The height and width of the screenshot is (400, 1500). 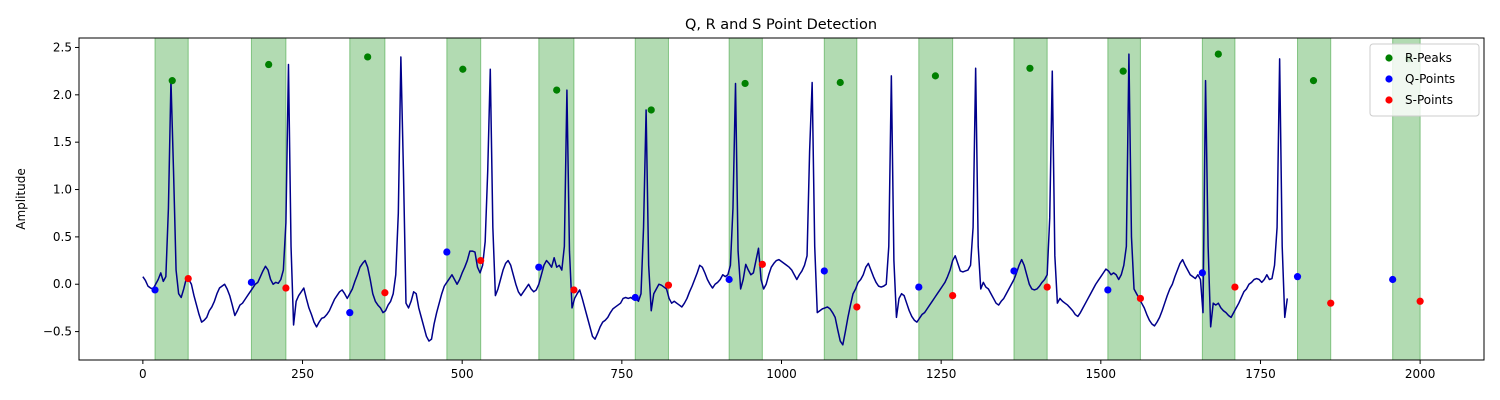 I want to click on y-tick-label: 2.0, so click(x=62, y=95).